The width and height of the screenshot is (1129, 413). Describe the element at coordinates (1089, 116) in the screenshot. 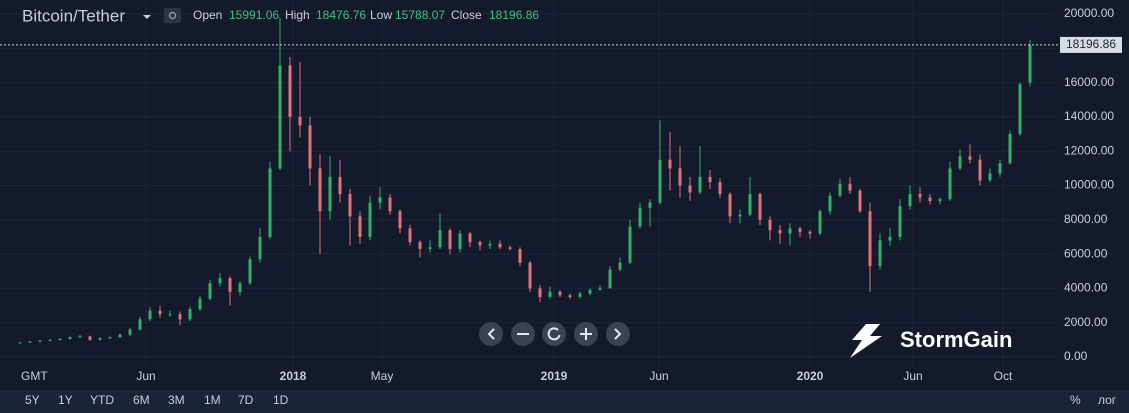

I see `y-tick-label: 14000.00` at that location.